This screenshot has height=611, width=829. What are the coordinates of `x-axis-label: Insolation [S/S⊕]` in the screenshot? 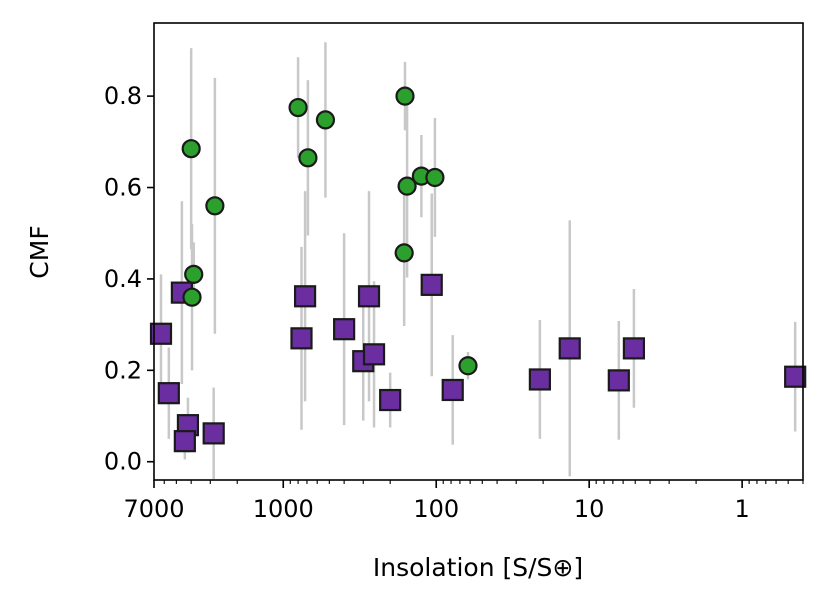 It's located at (478, 567).